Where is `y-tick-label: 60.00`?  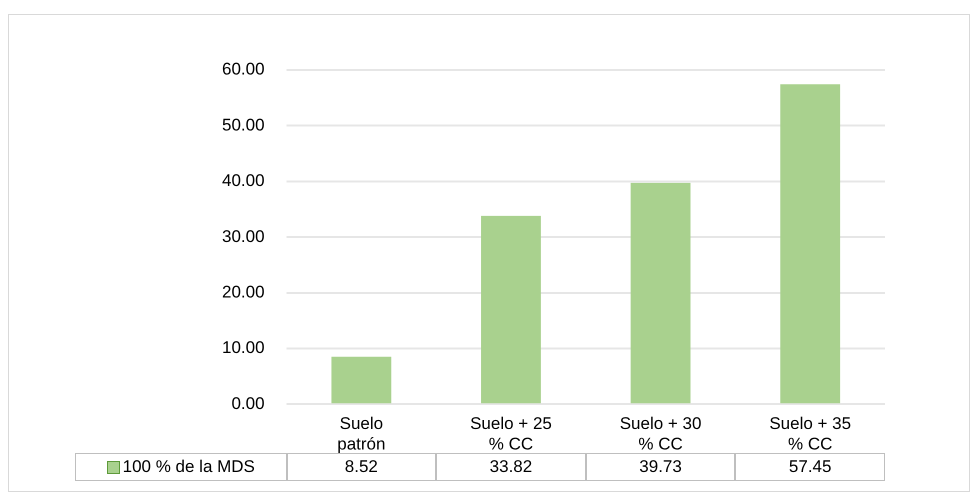
y-tick-label: 60.00 is located at coordinates (243, 69).